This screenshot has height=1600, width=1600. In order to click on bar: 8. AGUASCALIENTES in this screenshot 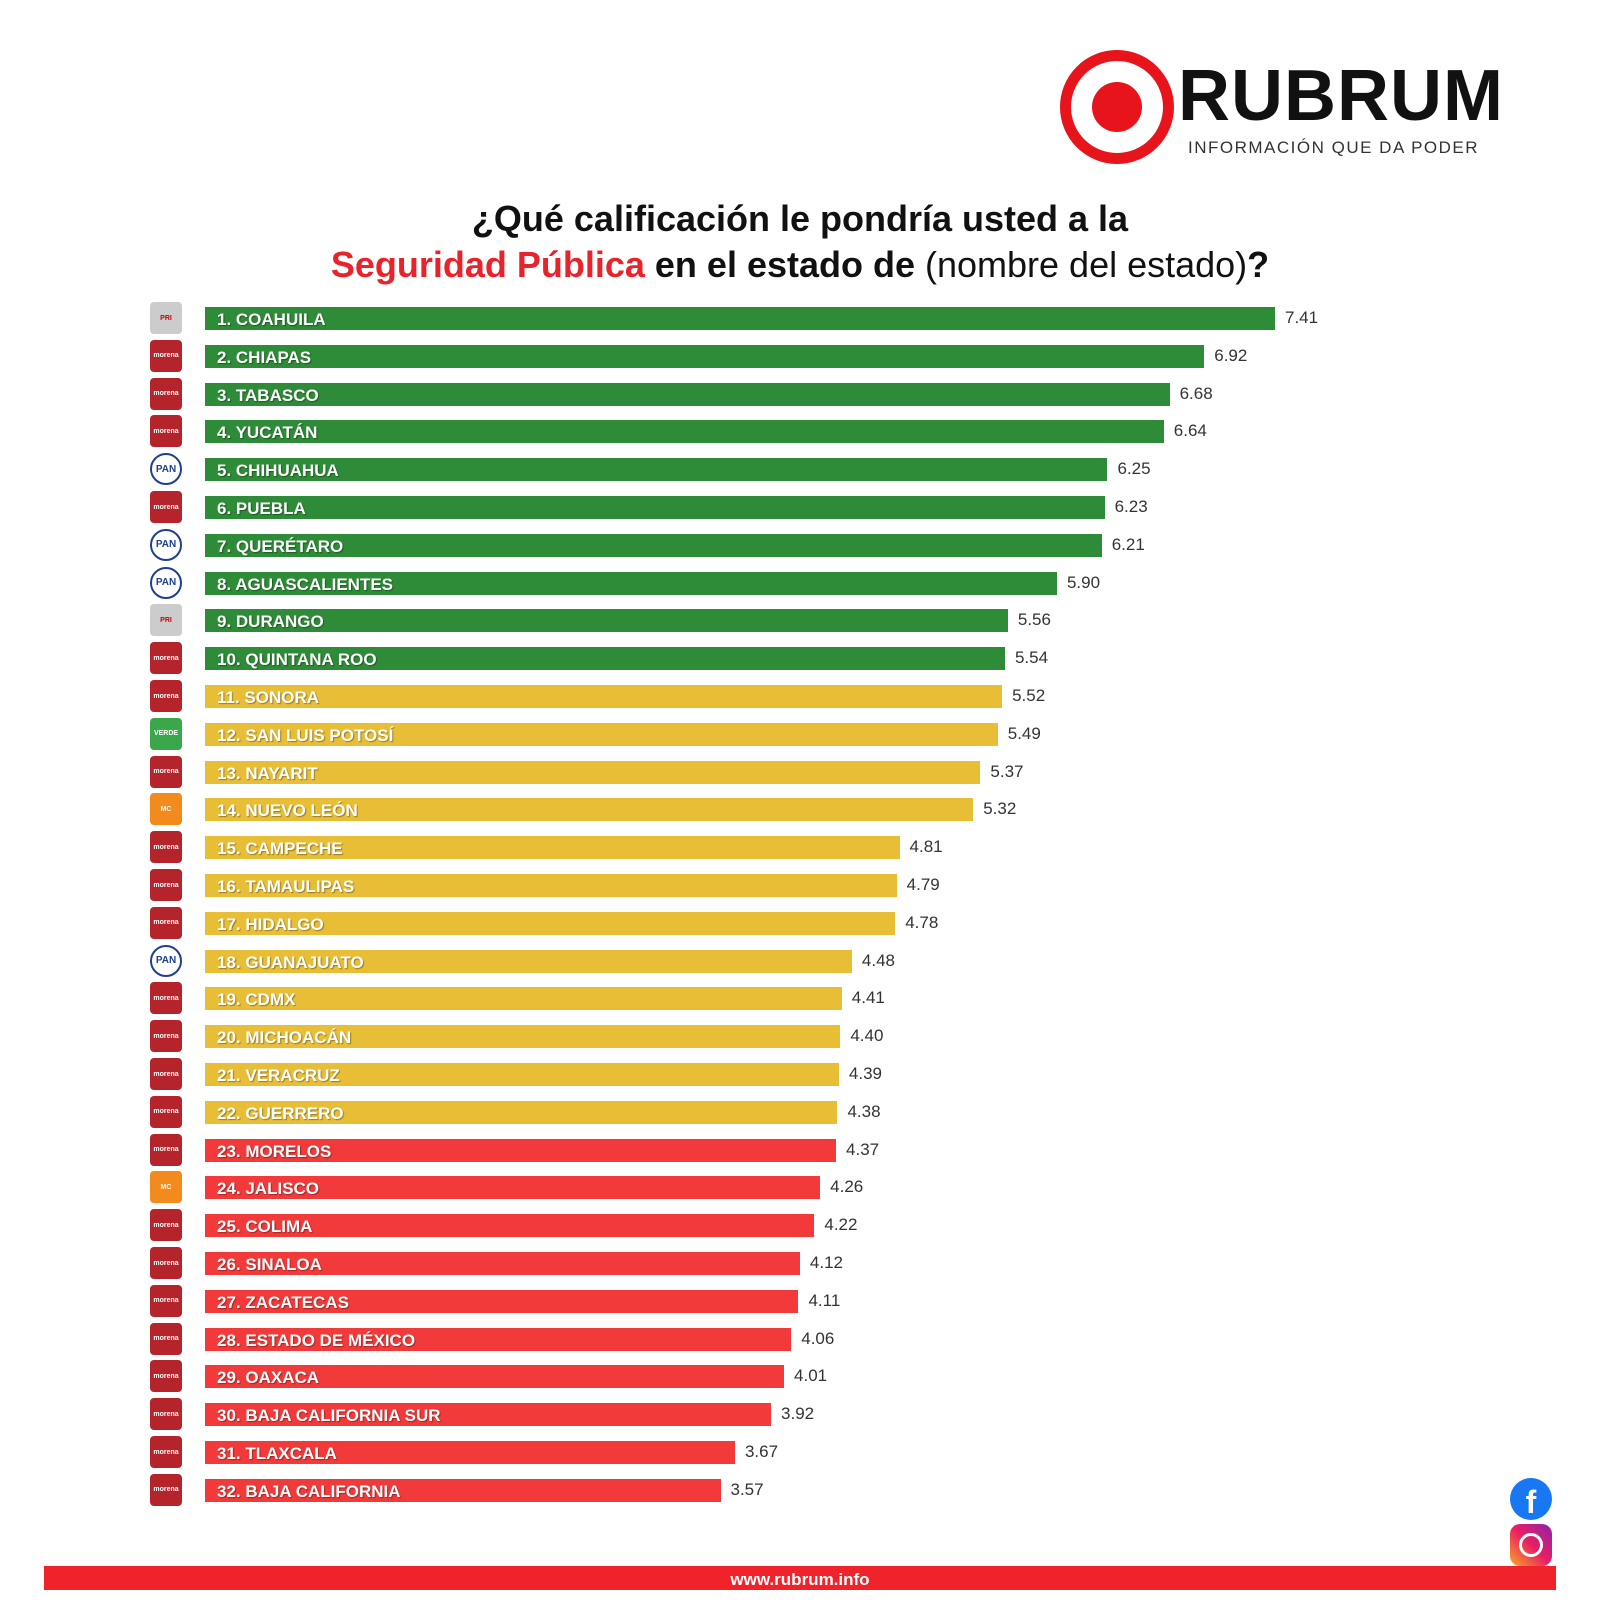, I will do `click(631, 583)`.